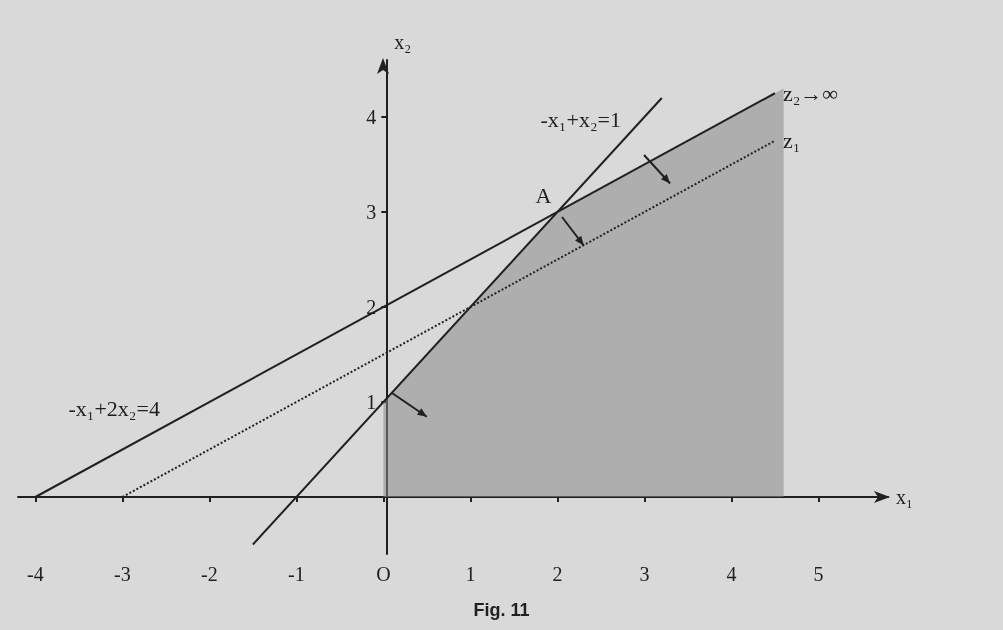 This screenshot has height=630, width=1003. I want to click on y-axis-title: x₂, so click(403, 42).